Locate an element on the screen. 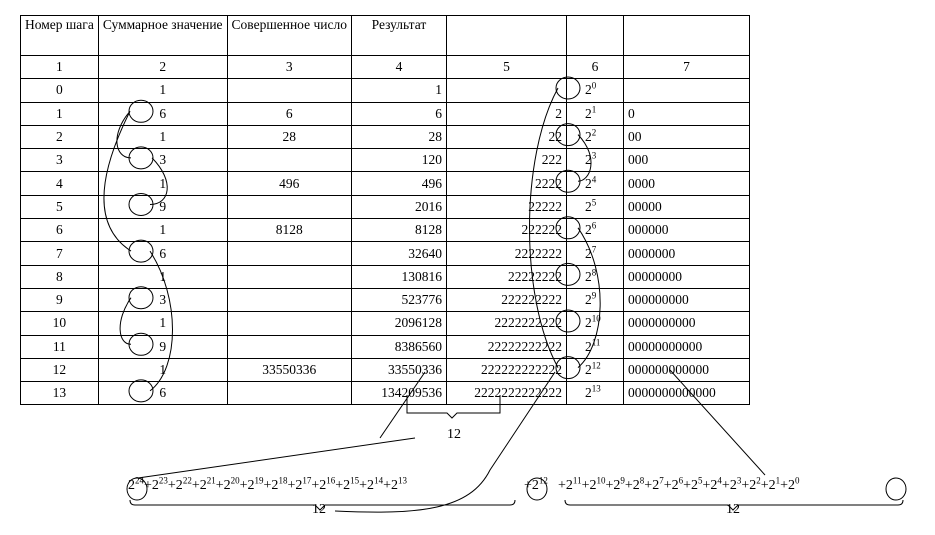  cell-zeros: 0000 is located at coordinates (686, 183).